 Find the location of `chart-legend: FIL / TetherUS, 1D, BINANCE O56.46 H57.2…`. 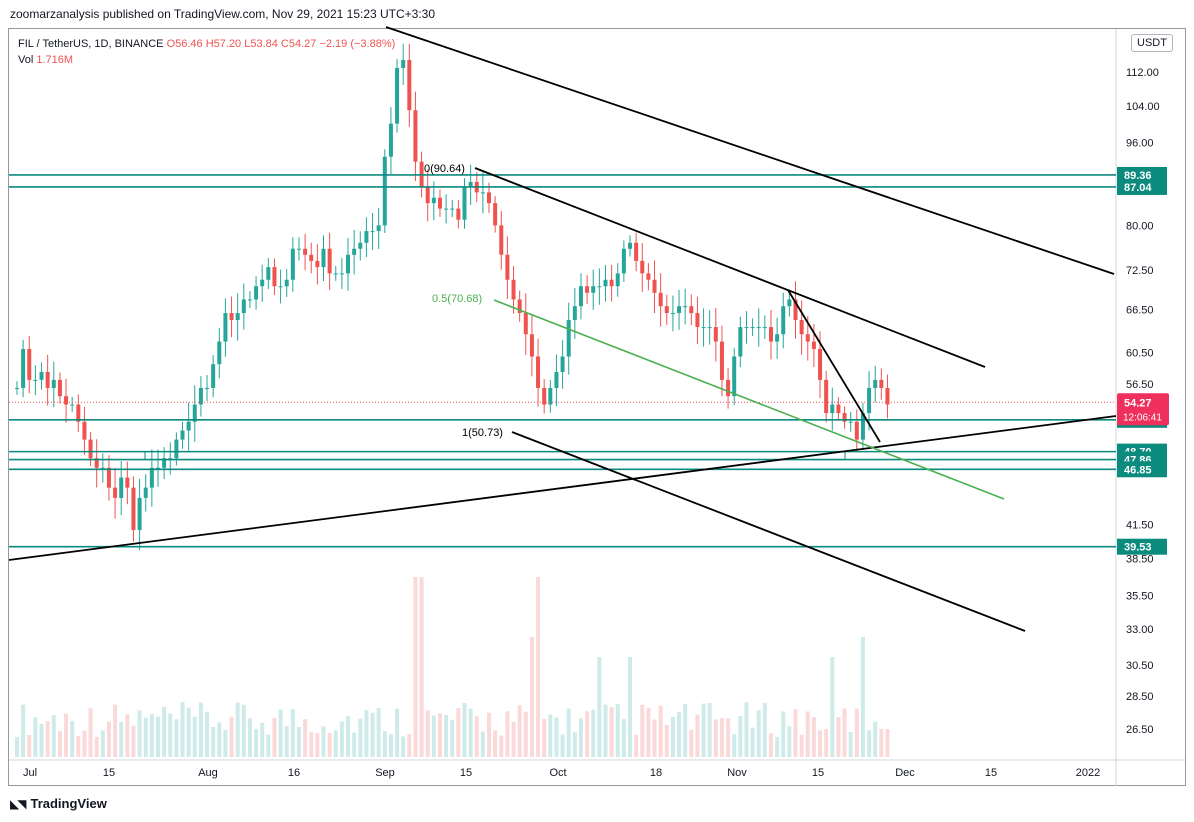

chart-legend: FIL / TetherUS, 1D, BINANCE O56.46 H57.2… is located at coordinates (206, 52).